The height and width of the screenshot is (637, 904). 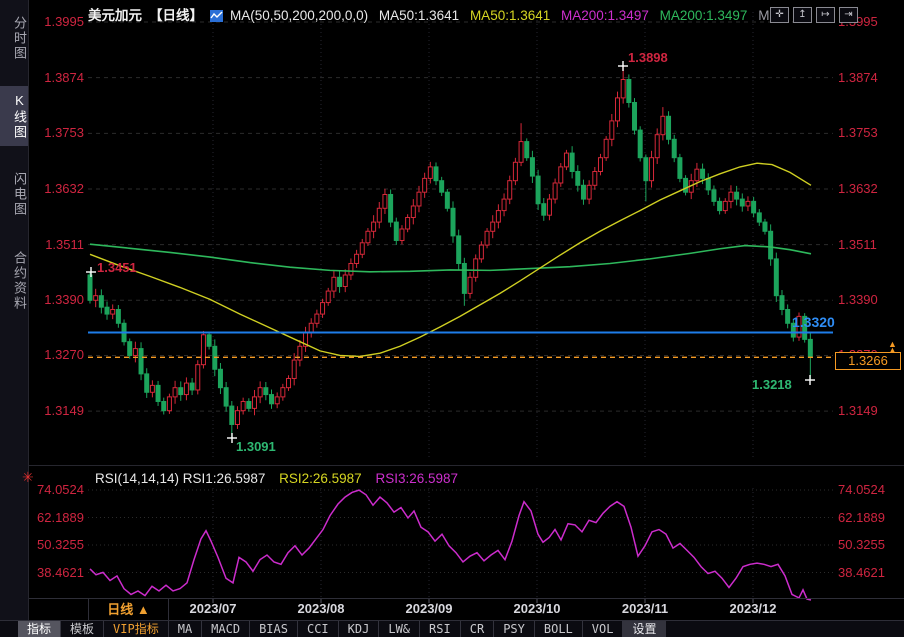 What do you see at coordinates (64, 300) in the screenshot?
I see `price-tick-left: 1.3390` at bounding box center [64, 300].